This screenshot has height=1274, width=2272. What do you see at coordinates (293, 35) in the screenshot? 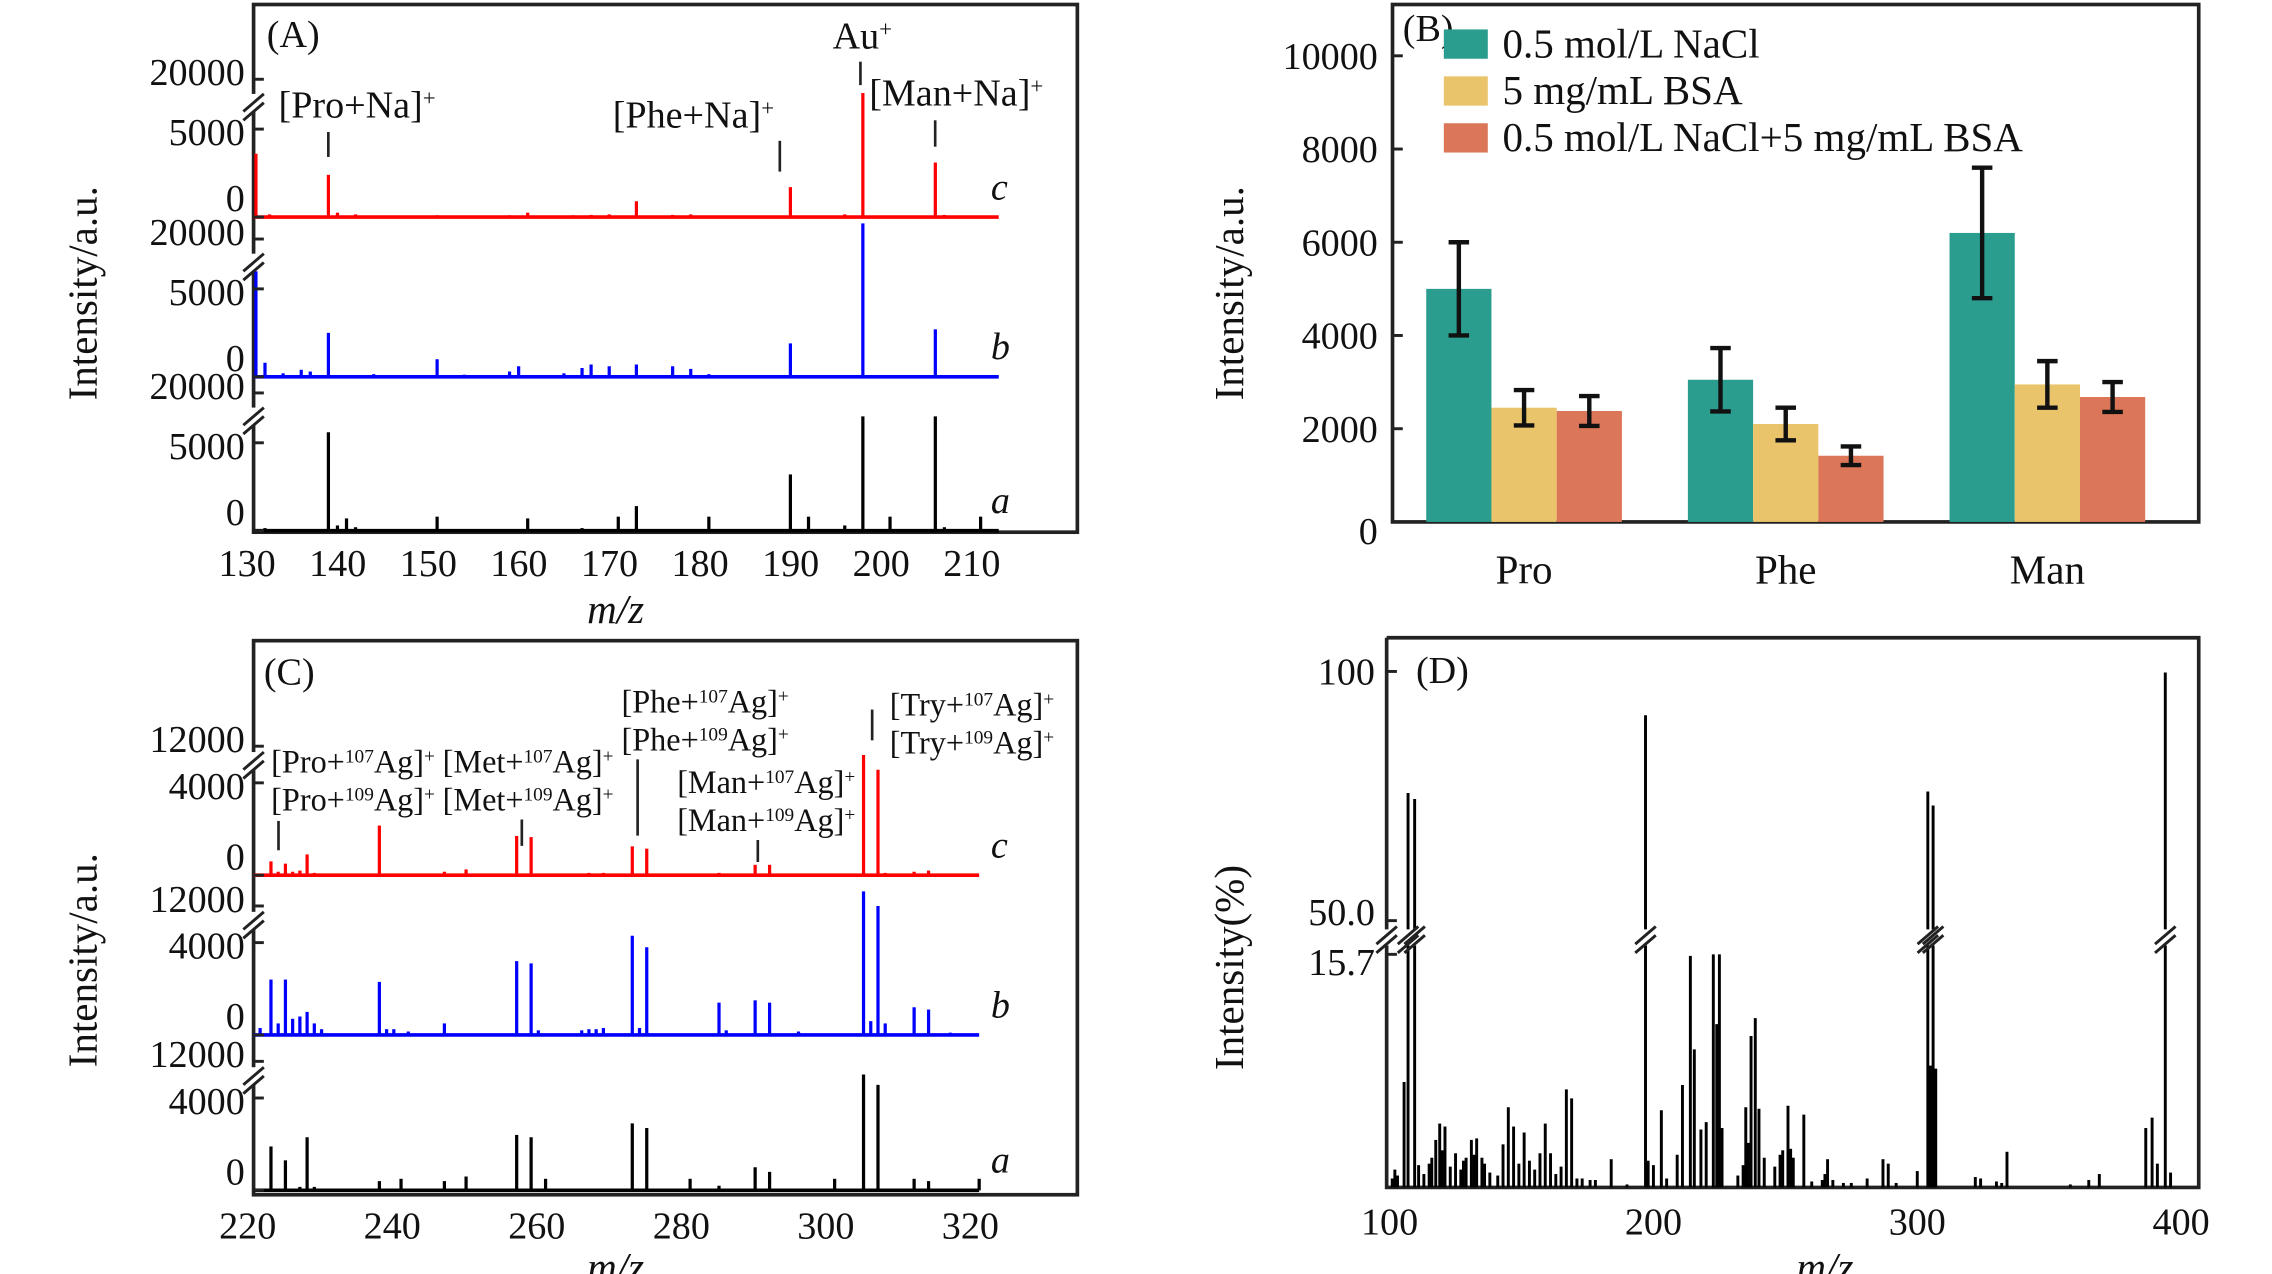
I see `panel-a-label: (A)` at bounding box center [293, 35].